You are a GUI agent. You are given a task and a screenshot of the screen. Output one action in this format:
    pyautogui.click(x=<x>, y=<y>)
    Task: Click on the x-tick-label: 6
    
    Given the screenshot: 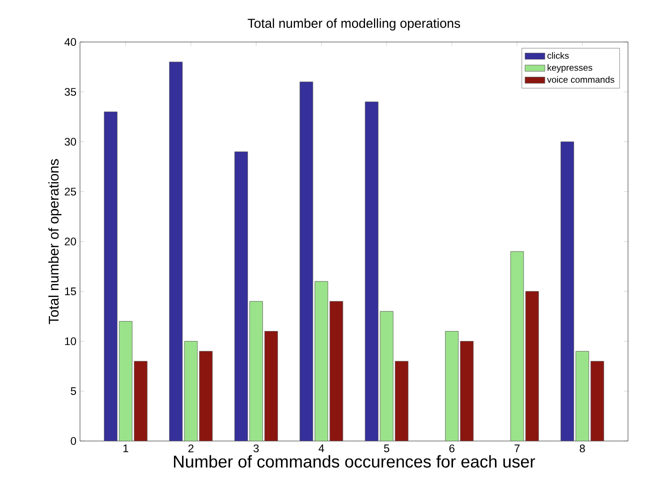 What is the action you would take?
    pyautogui.click(x=451, y=448)
    